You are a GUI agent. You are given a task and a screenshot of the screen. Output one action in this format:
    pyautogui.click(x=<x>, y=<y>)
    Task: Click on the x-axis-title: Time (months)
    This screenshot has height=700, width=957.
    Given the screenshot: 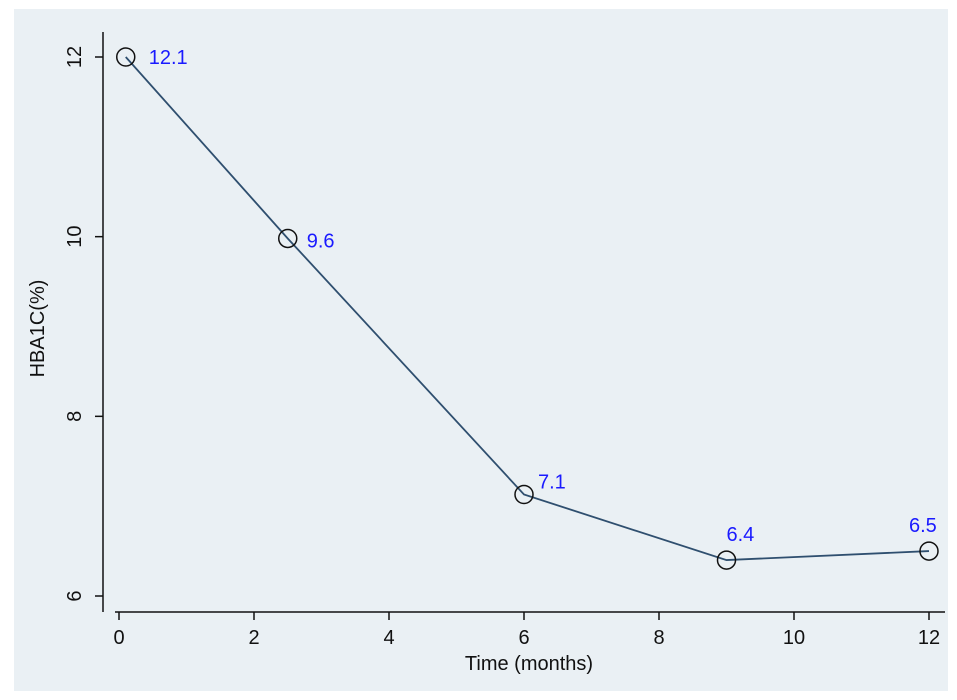 What is the action you would take?
    pyautogui.click(x=529, y=664)
    